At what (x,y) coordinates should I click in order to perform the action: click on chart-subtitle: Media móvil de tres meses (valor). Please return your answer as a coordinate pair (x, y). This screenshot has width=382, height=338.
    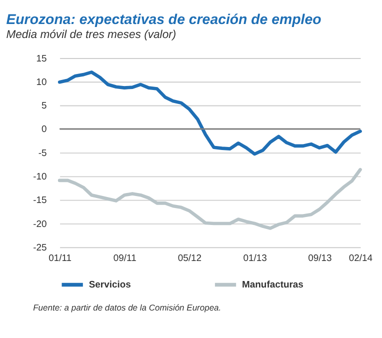
    Looking at the image, I should click on (91, 35).